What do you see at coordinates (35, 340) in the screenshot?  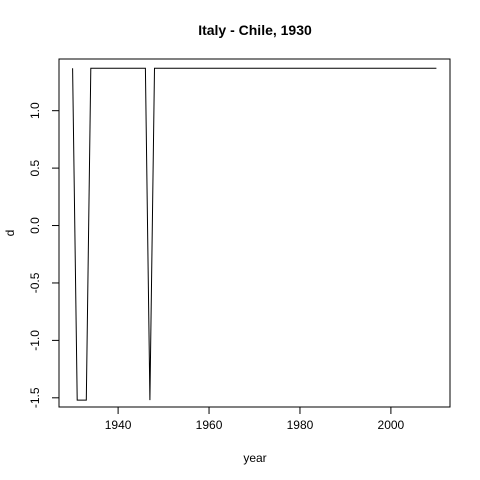 I see `y-tick-label: -1.0` at bounding box center [35, 340].